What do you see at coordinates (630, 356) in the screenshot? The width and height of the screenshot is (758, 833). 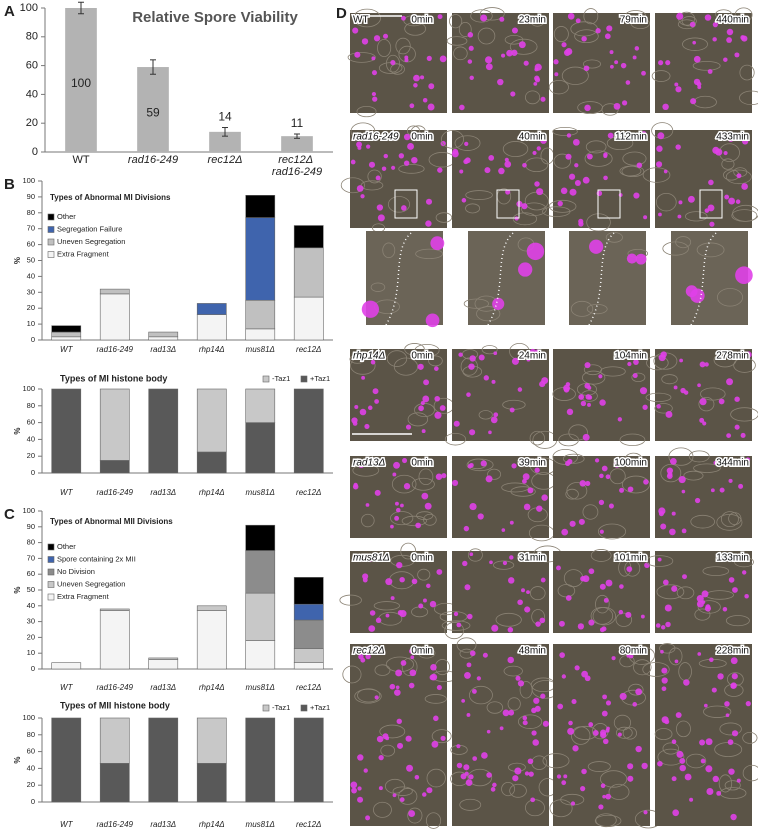 I see `time-label: 104min` at bounding box center [630, 356].